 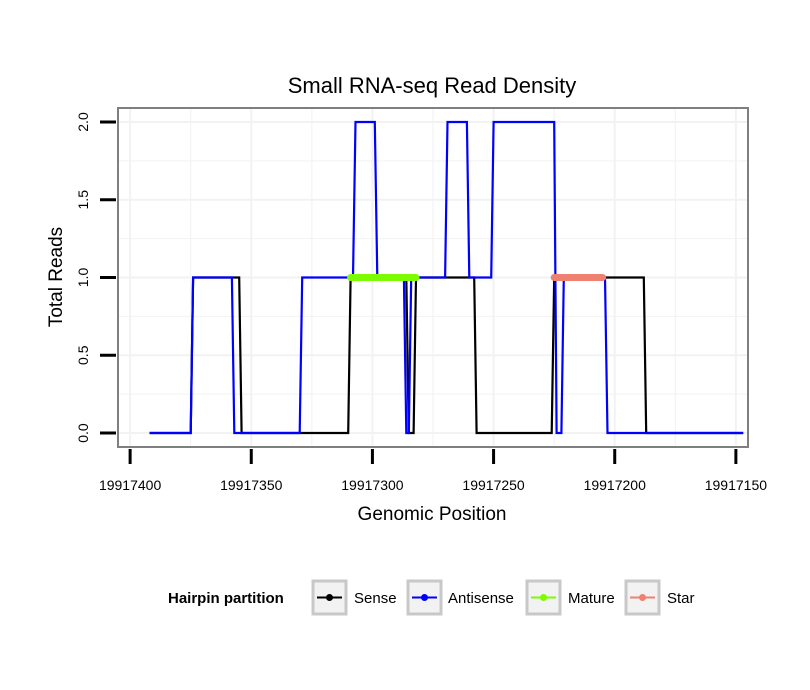 I want to click on x-axis-title: Genomic Position, so click(x=432, y=514).